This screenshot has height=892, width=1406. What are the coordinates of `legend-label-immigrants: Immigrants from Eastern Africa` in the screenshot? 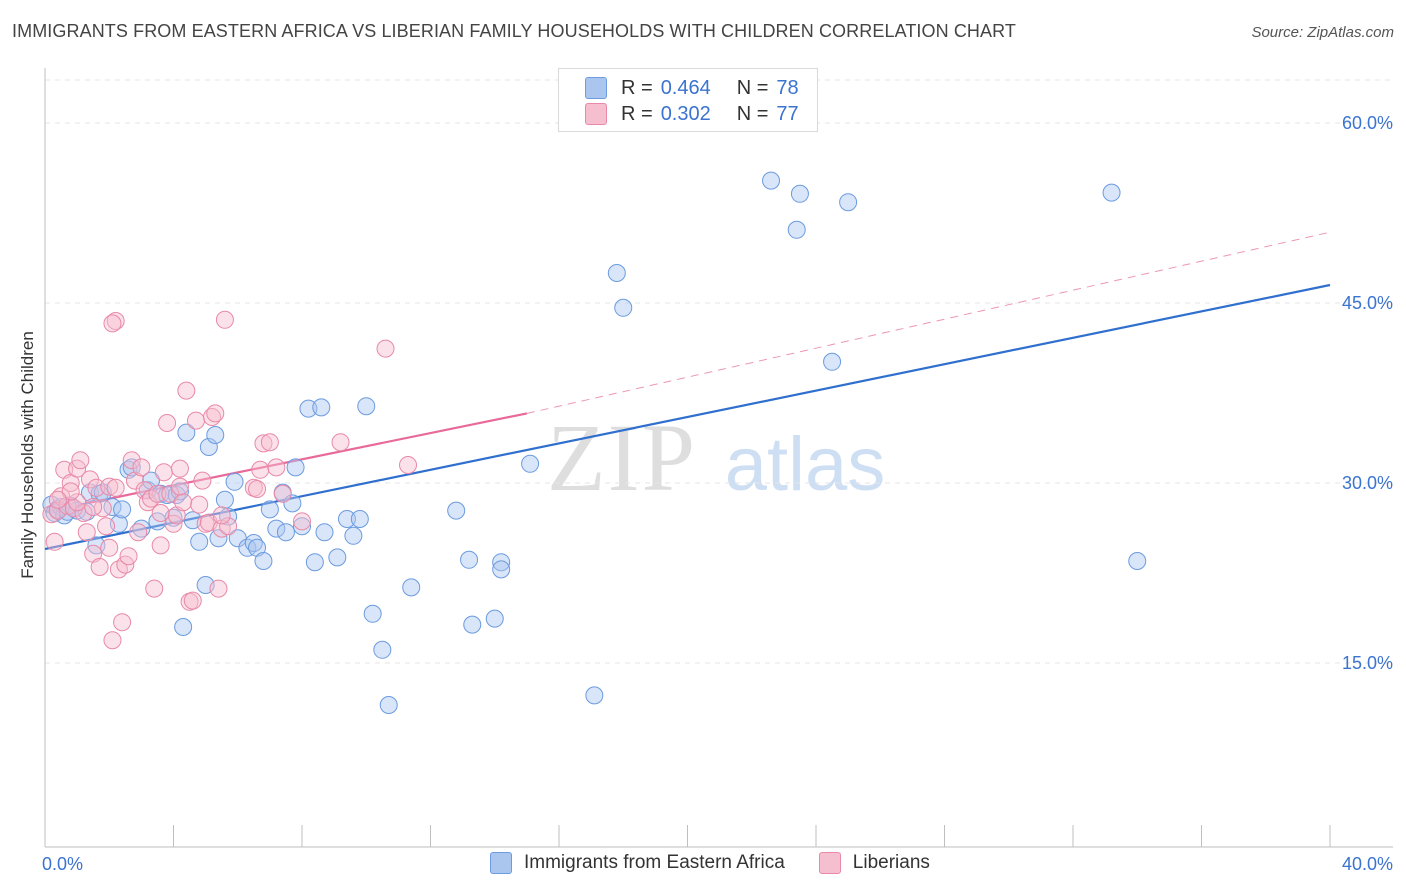 It's located at (654, 862).